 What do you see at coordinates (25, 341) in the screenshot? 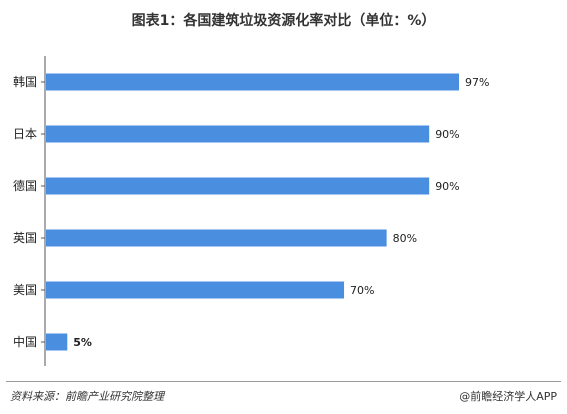
I see `category-label-5: 中国` at bounding box center [25, 341].